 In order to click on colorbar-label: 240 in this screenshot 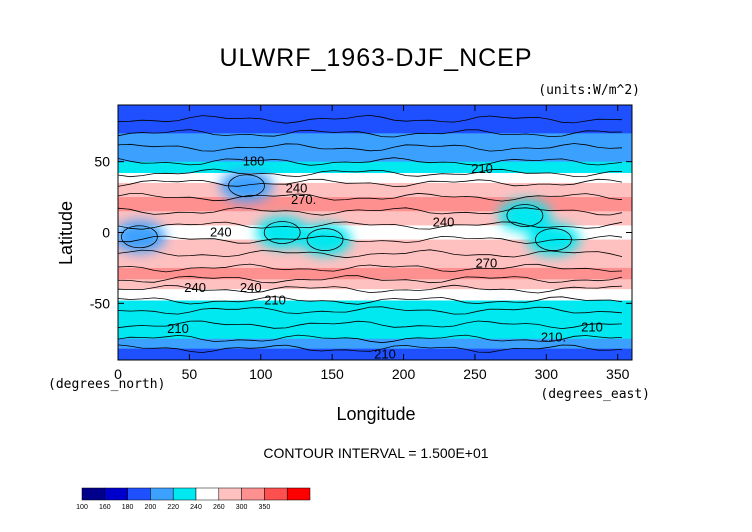, I will do `click(196, 507)`.